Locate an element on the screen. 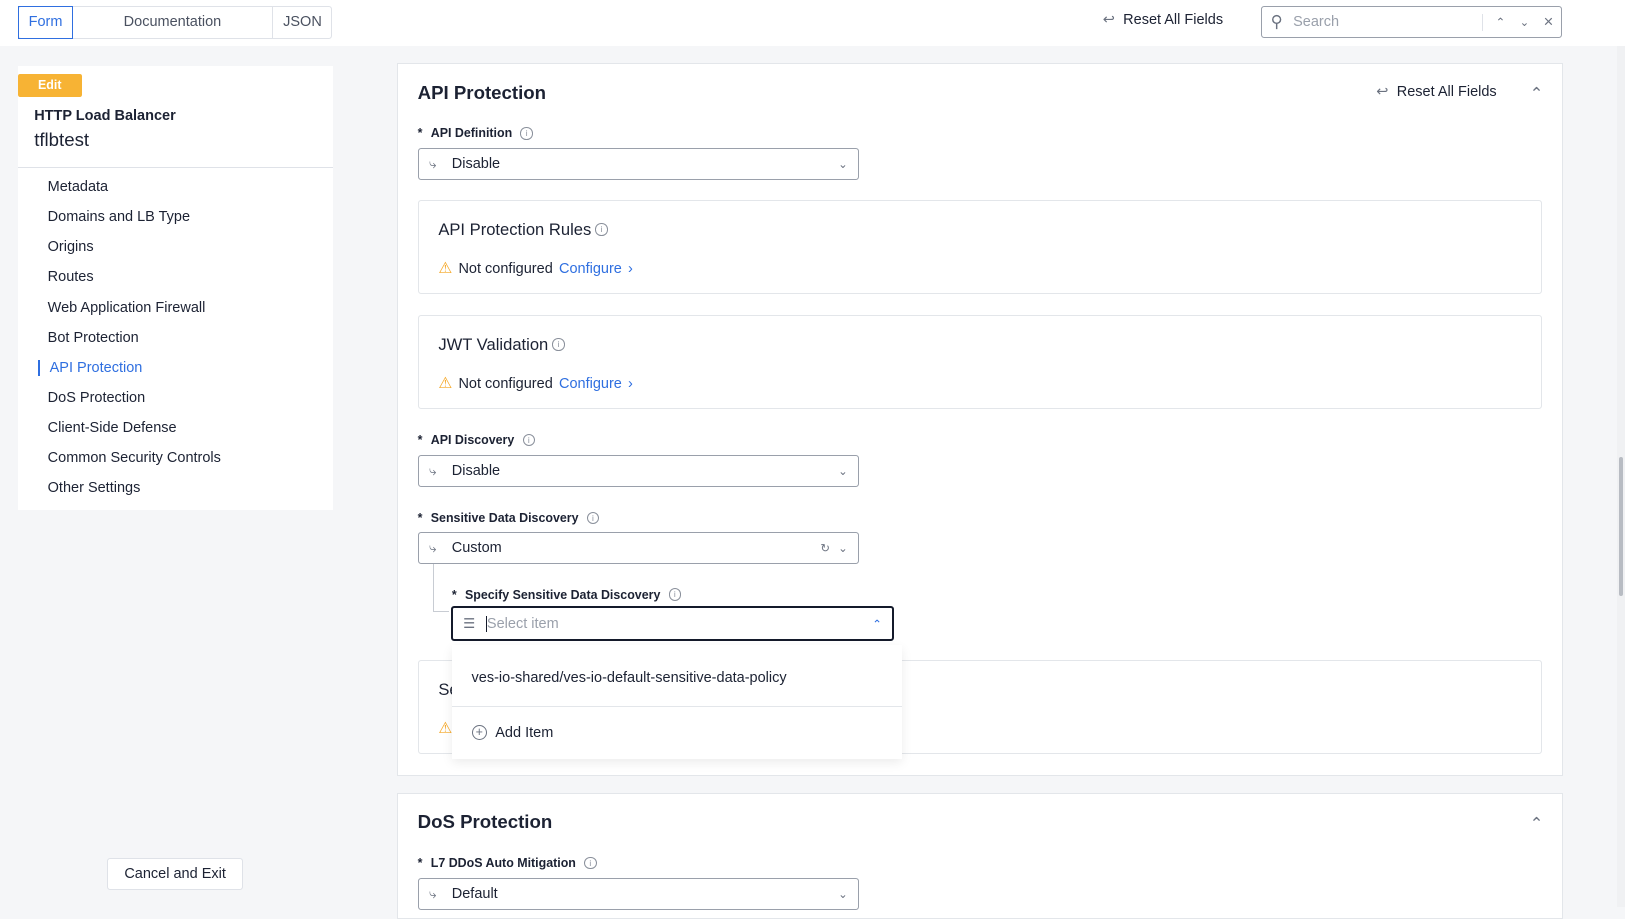  api-definition-select: ⤷ Disable ⌄ is located at coordinates (638, 164).